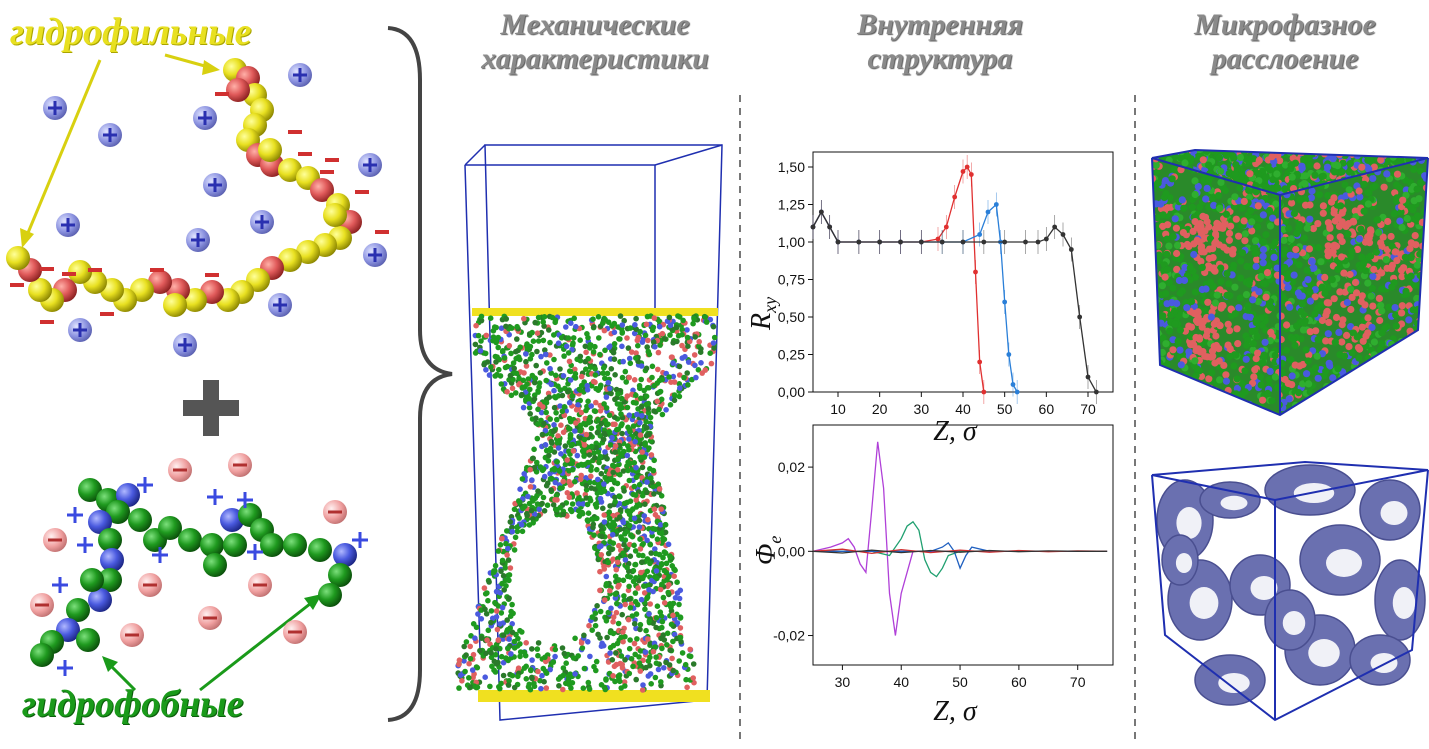 The height and width of the screenshot is (749, 1429). Describe the element at coordinates (768, 550) in the screenshot. I see `y-axis-label: Φe` at that location.